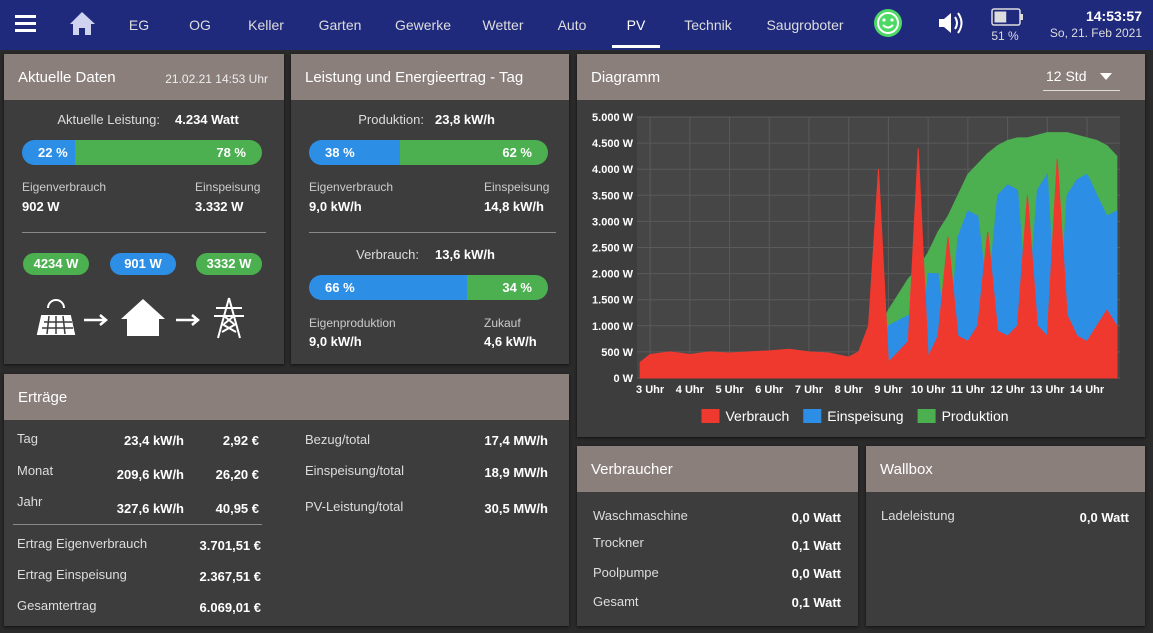  What do you see at coordinates (613, 301) in the screenshot?
I see `y-tick-label: 1.500 W` at bounding box center [613, 301].